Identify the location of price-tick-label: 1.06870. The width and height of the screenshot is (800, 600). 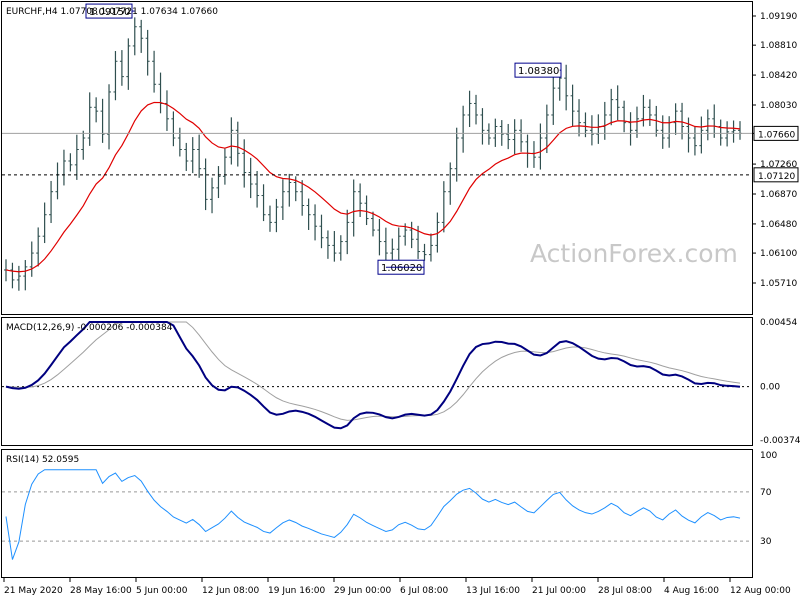
(778, 195).